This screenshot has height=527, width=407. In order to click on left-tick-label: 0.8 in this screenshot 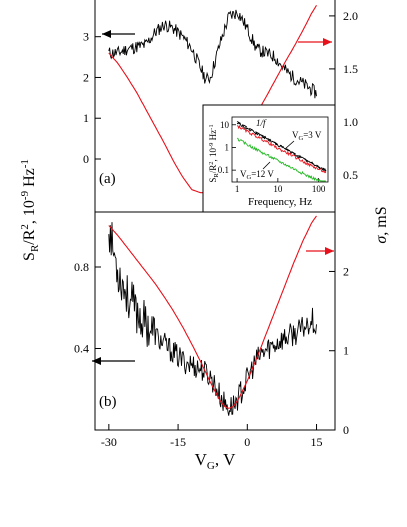, I will do `click(81, 267)`.